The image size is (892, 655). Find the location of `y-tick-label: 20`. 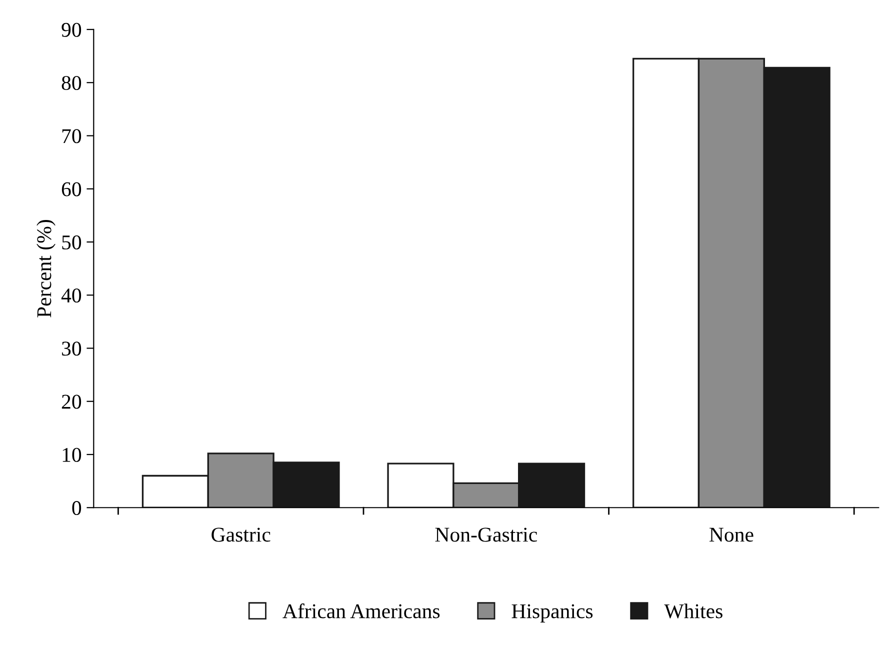

y-tick-label: 20 is located at coordinates (72, 401).